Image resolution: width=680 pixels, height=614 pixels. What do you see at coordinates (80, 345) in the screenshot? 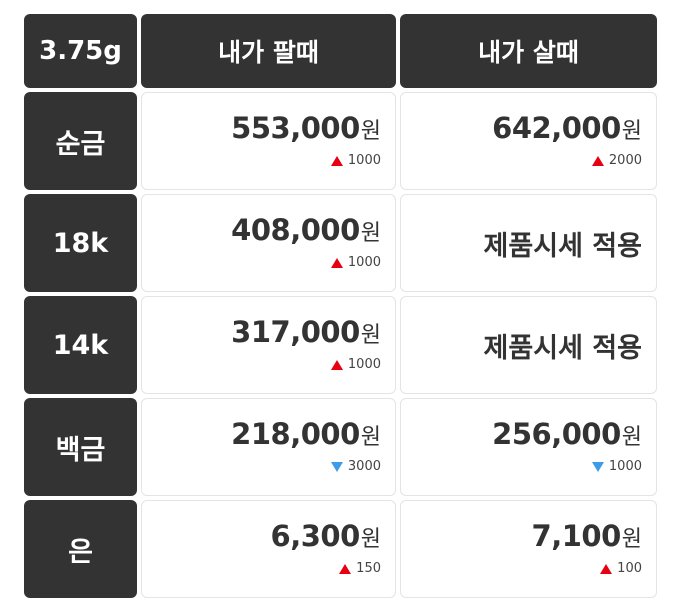
I see `row-label-14k: 14k` at bounding box center [80, 345].